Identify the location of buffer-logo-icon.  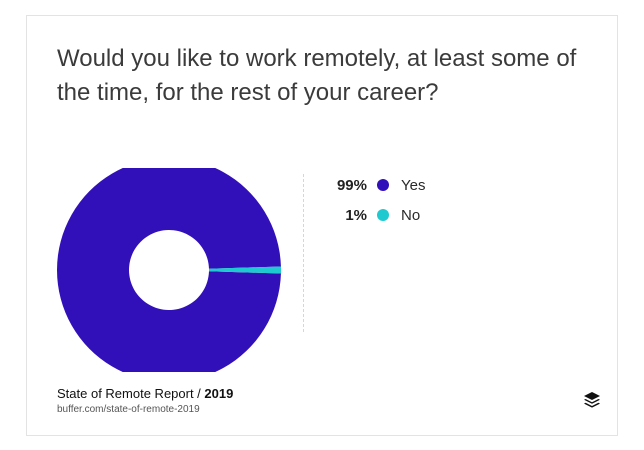
(592, 400).